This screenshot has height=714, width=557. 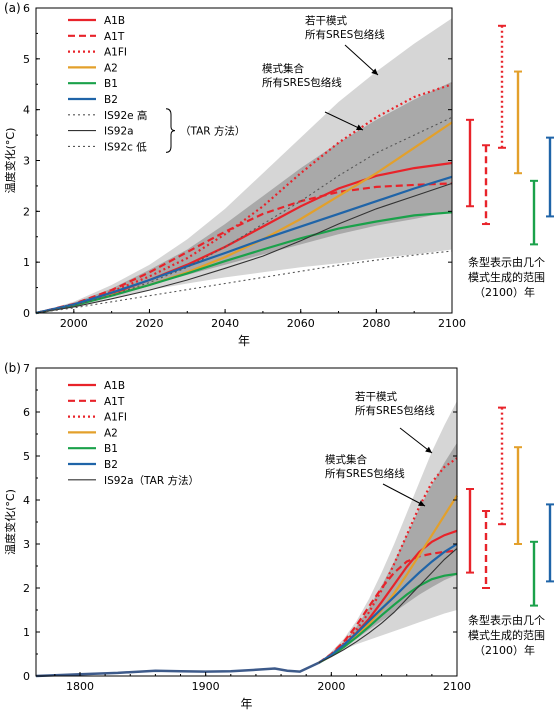 I want to click on x-tick-label: 2080, so click(x=376, y=323).